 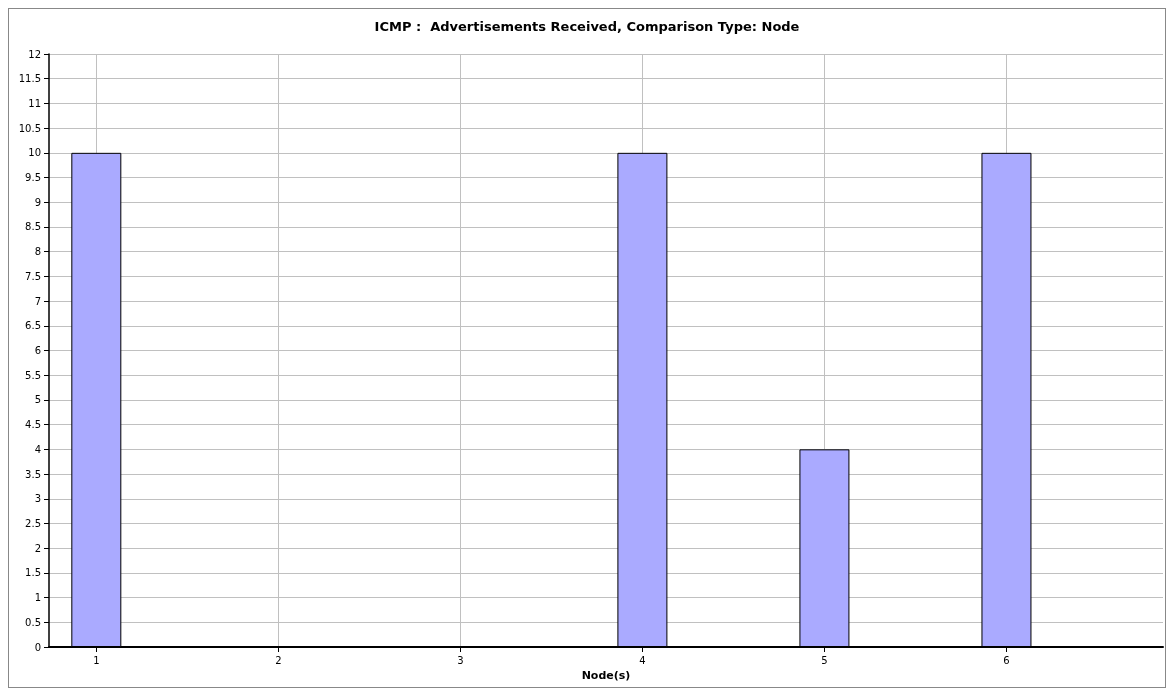 I want to click on y-tick-label: 6, so click(x=37, y=350).